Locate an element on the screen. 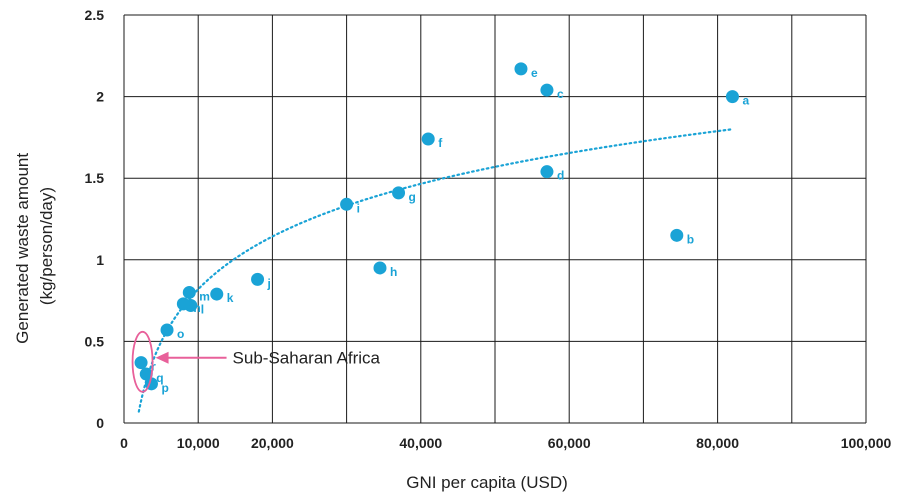 This screenshot has height=493, width=899. y-axis-title-line-1: Generated waste amount is located at coordinates (22, 248).